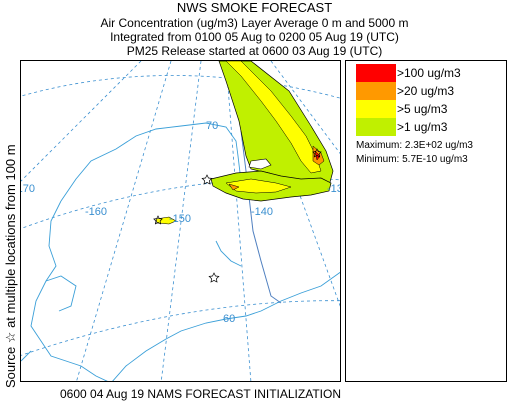 The width and height of the screenshot is (509, 403). I want to click on legend-label-gt100: >100 ug/m3, so click(429, 73).